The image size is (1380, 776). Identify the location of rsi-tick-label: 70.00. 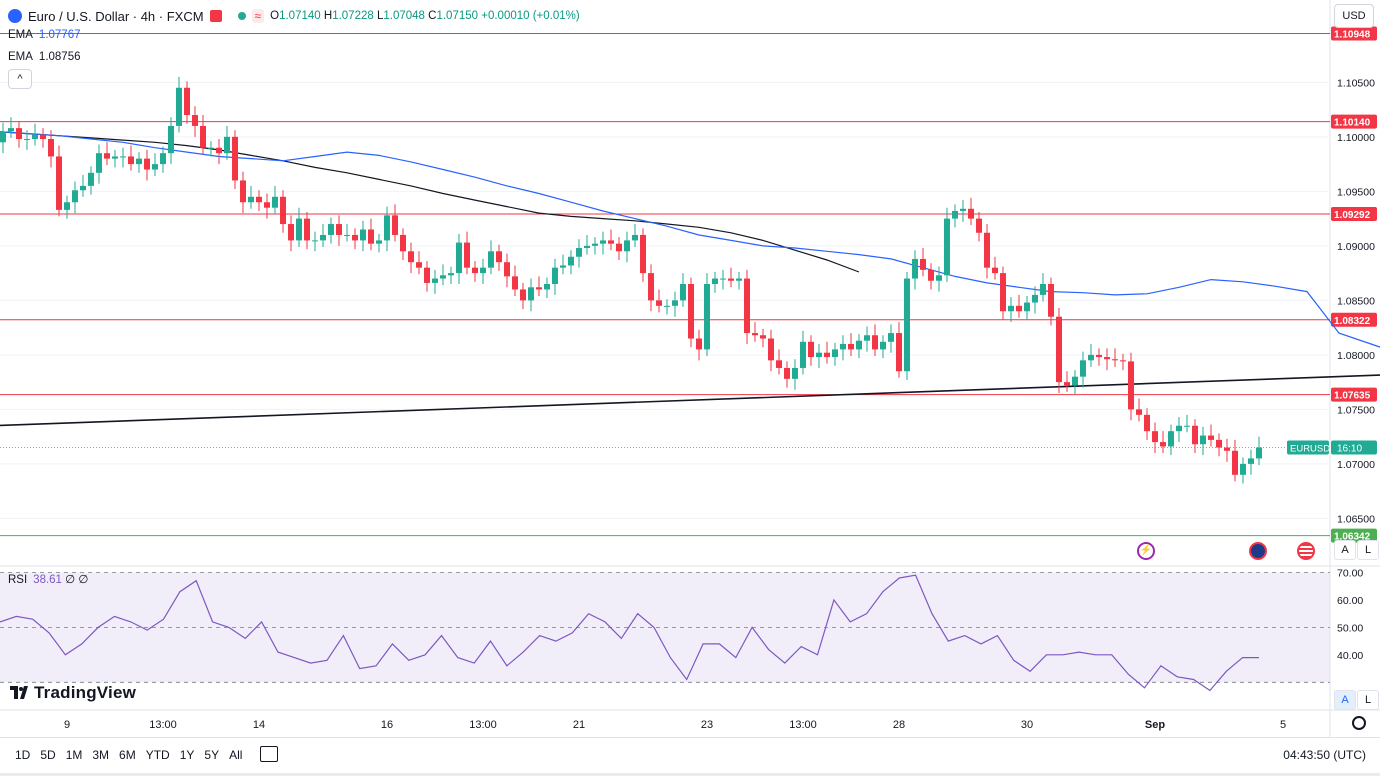
(1350, 573).